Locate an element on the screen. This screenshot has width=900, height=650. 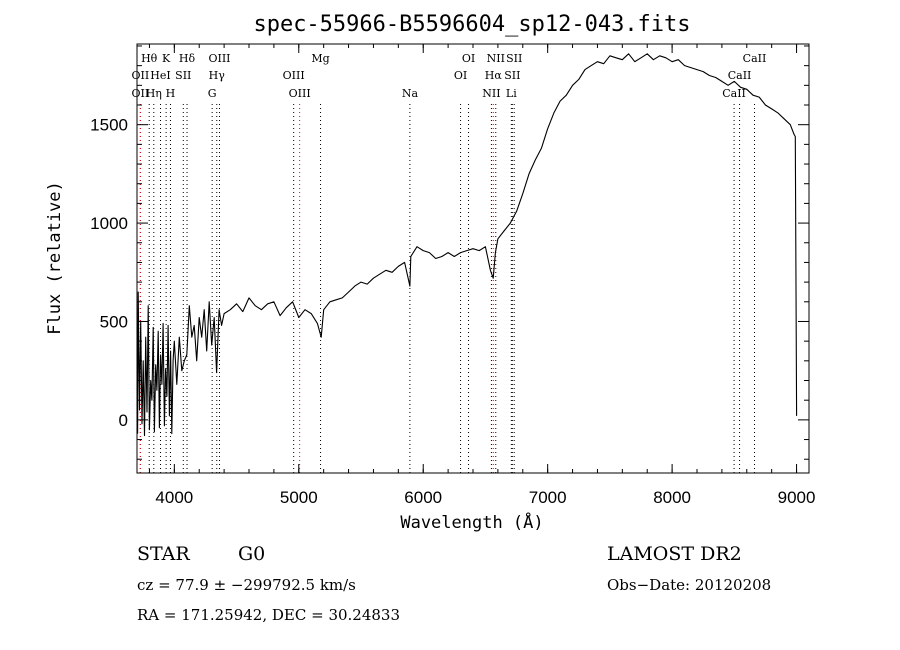
x-tick-label-2: 6000 is located at coordinates (423, 497).